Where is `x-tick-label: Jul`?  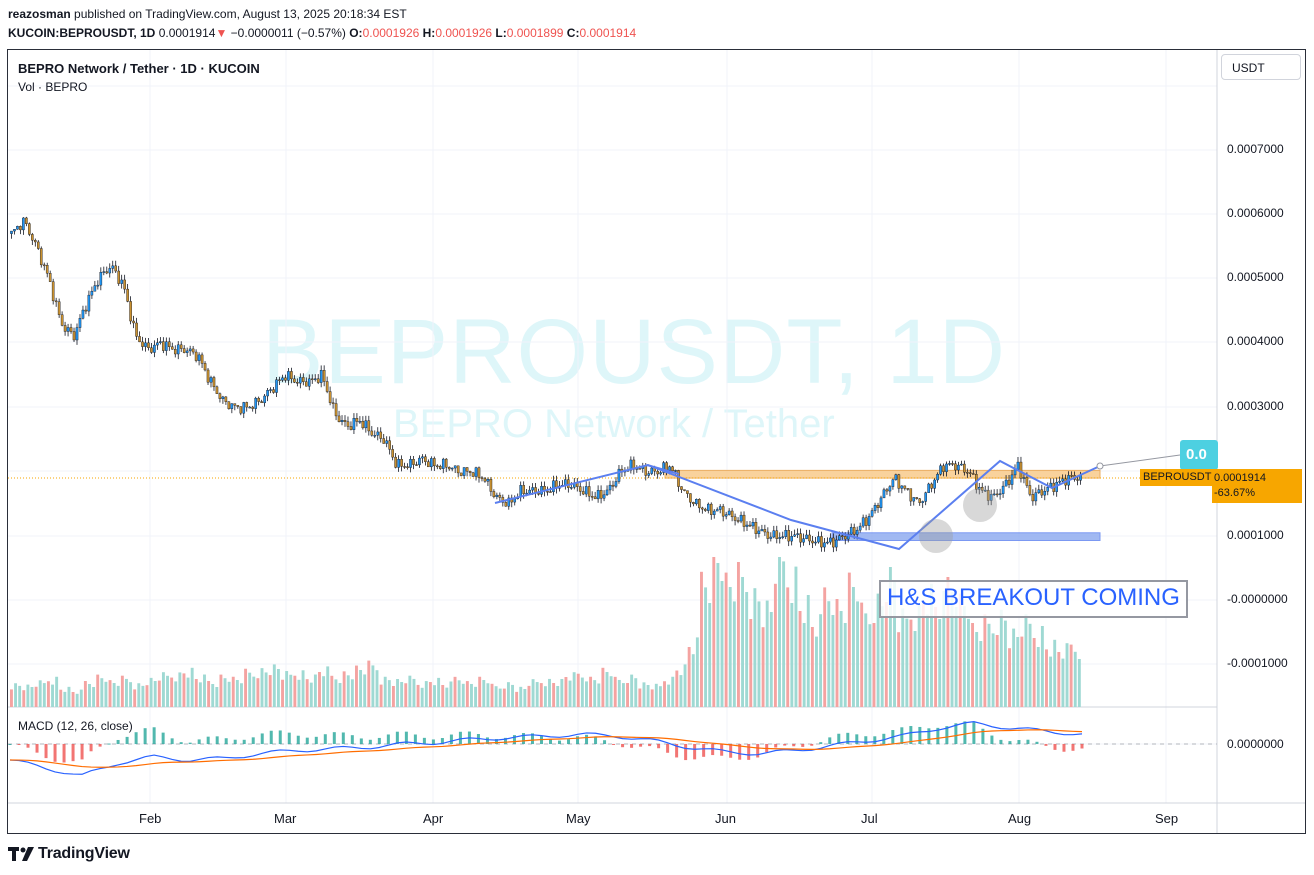 x-tick-label: Jul is located at coordinates (869, 818).